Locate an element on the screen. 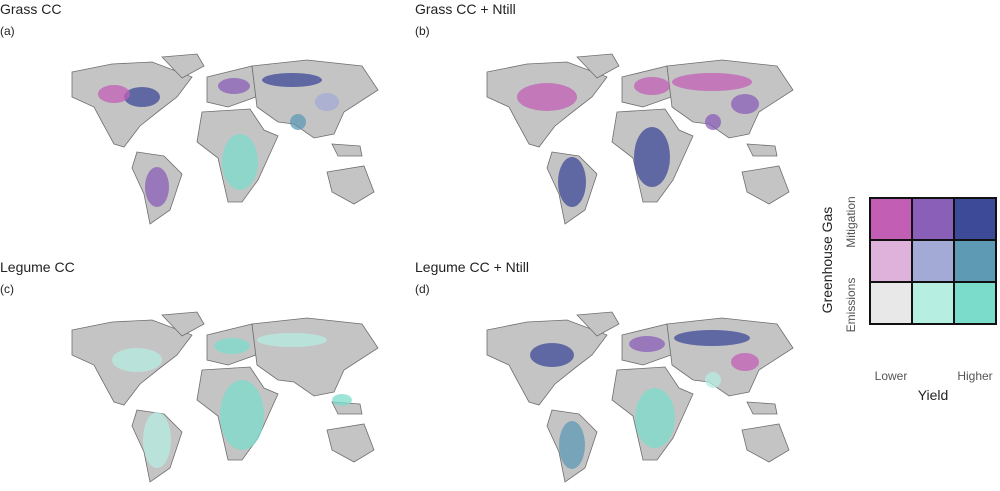  panel-label: (c) is located at coordinates (7, 289).